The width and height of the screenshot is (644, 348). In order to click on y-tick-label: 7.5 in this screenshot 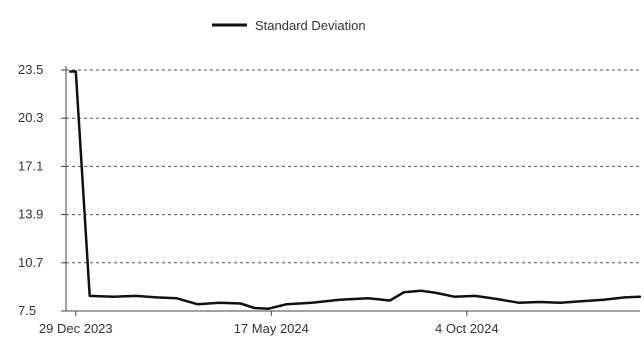, I will do `click(27, 310)`.